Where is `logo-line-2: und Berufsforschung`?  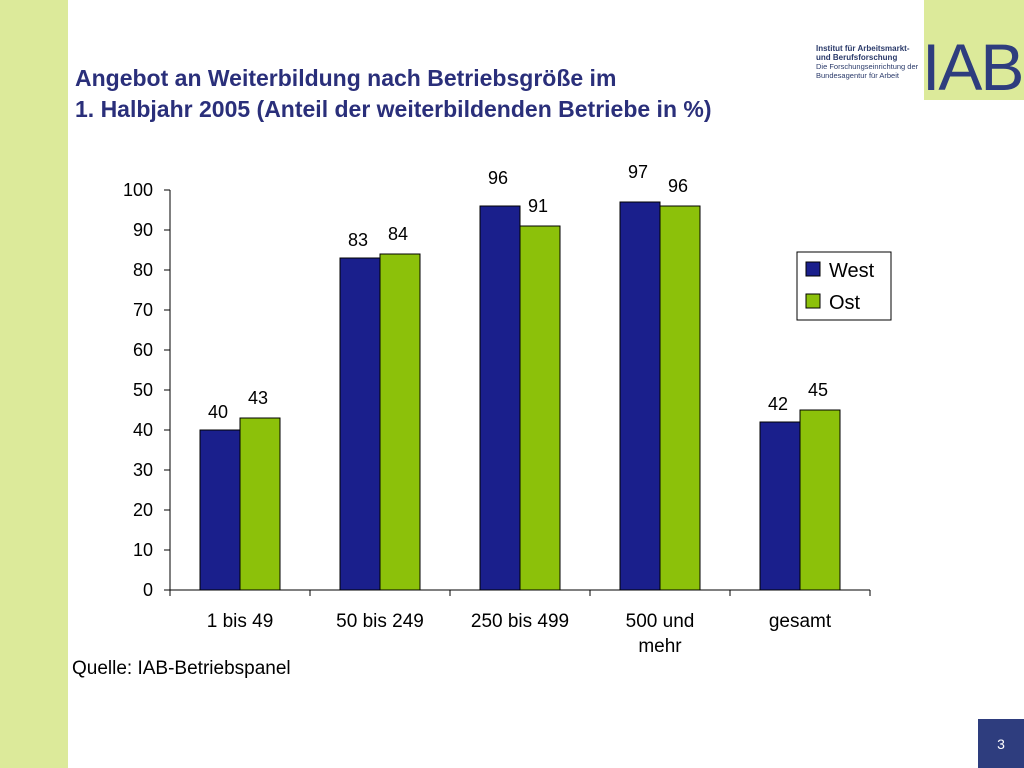
logo-line-2: und Berufsforschung is located at coordinates (857, 57).